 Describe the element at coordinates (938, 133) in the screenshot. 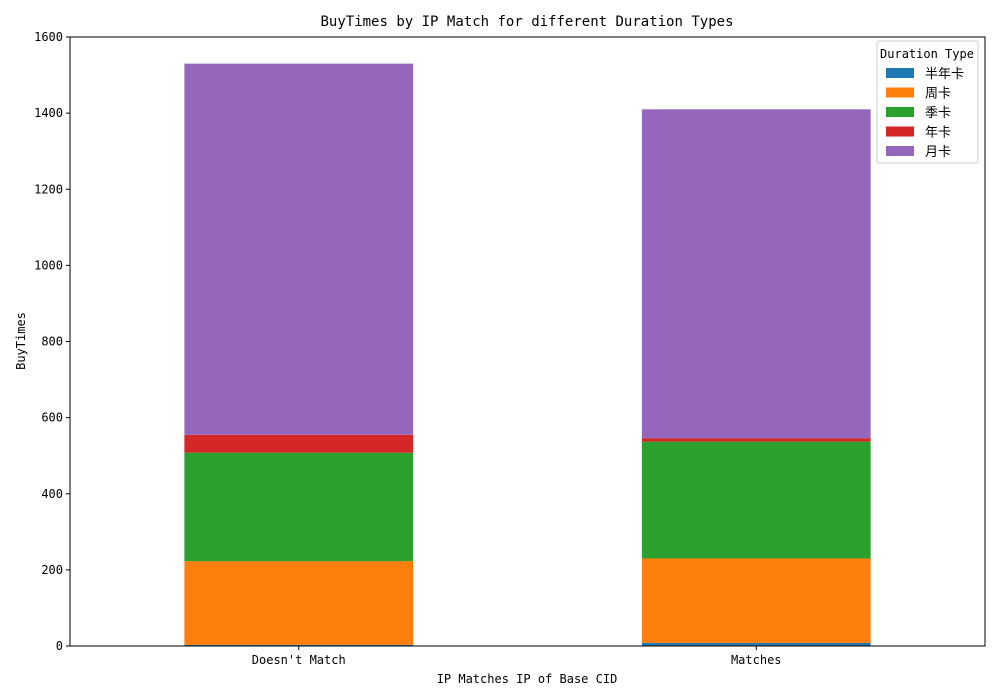

I see `legend-entry-3: 年卡` at that location.